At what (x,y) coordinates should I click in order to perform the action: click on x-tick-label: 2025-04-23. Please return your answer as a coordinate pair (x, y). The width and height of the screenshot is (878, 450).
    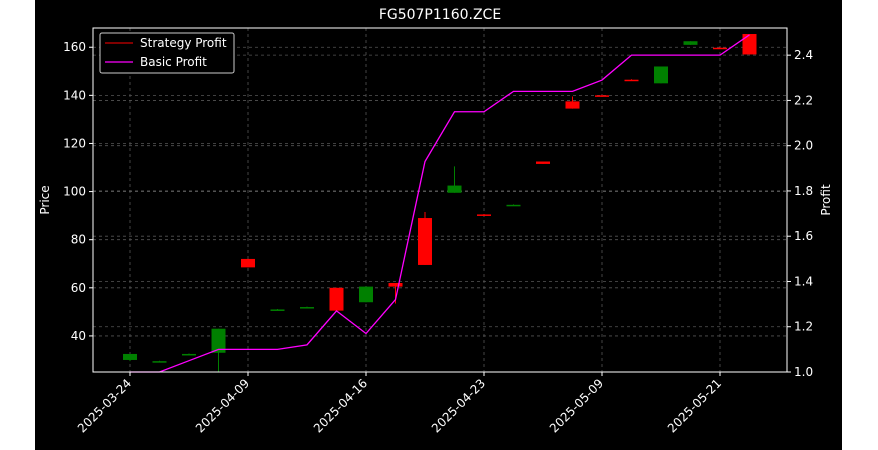
    Looking at the image, I should click on (458, 405).